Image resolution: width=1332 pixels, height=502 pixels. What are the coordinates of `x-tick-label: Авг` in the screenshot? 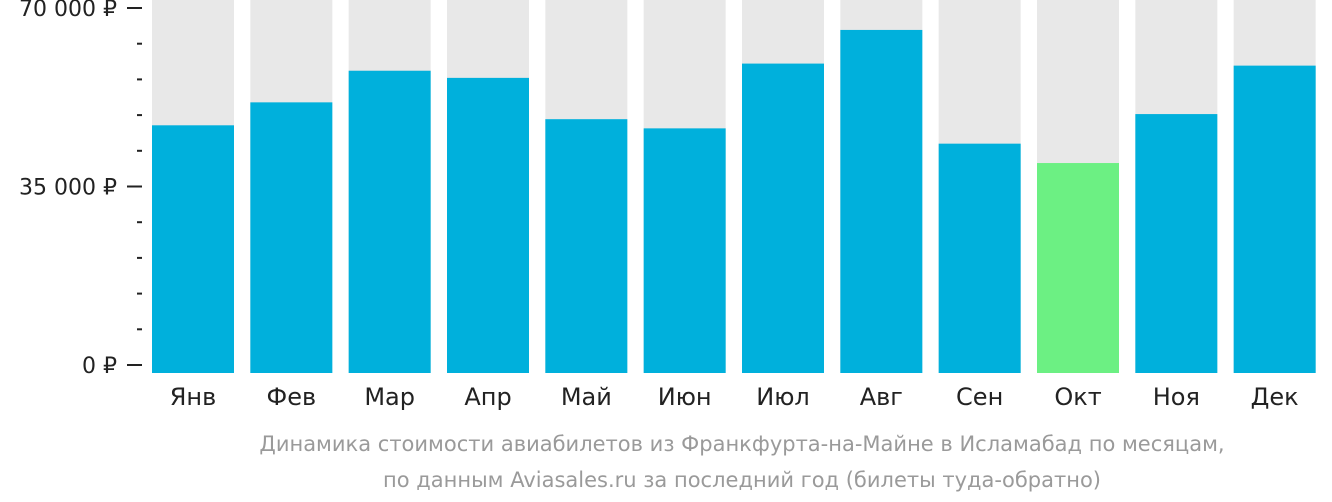 It's located at (881, 397).